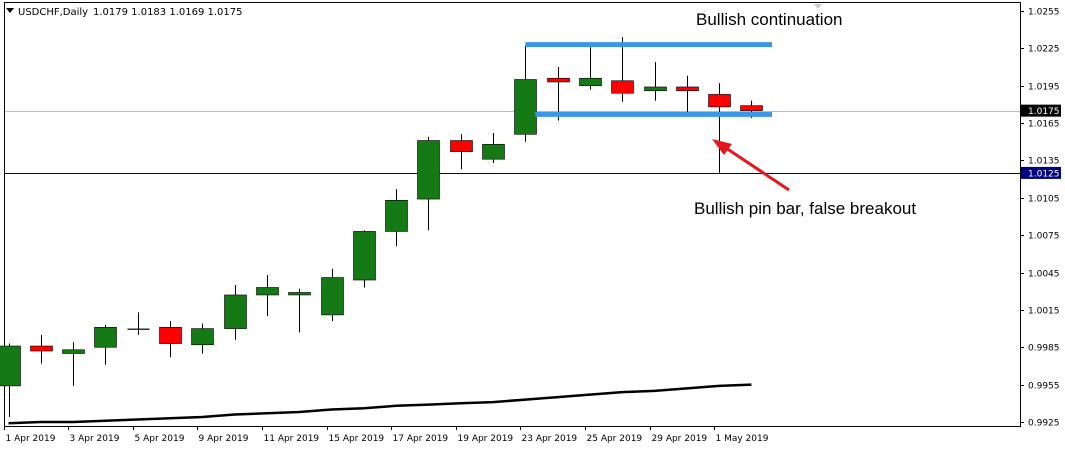 Image resolution: width=1065 pixels, height=456 pixels. Describe the element at coordinates (95, 439) in the screenshot. I see `x-tick-label: 3 Apr 2019` at that location.